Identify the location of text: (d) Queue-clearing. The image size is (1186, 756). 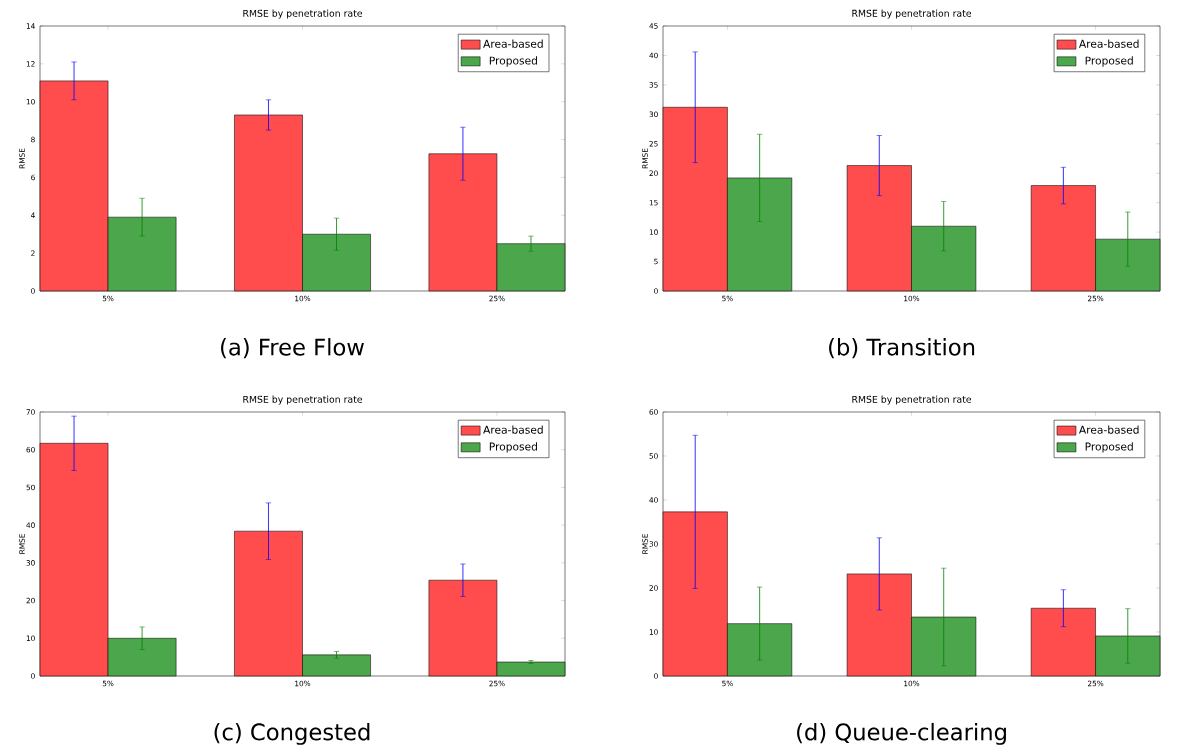
(901, 733).